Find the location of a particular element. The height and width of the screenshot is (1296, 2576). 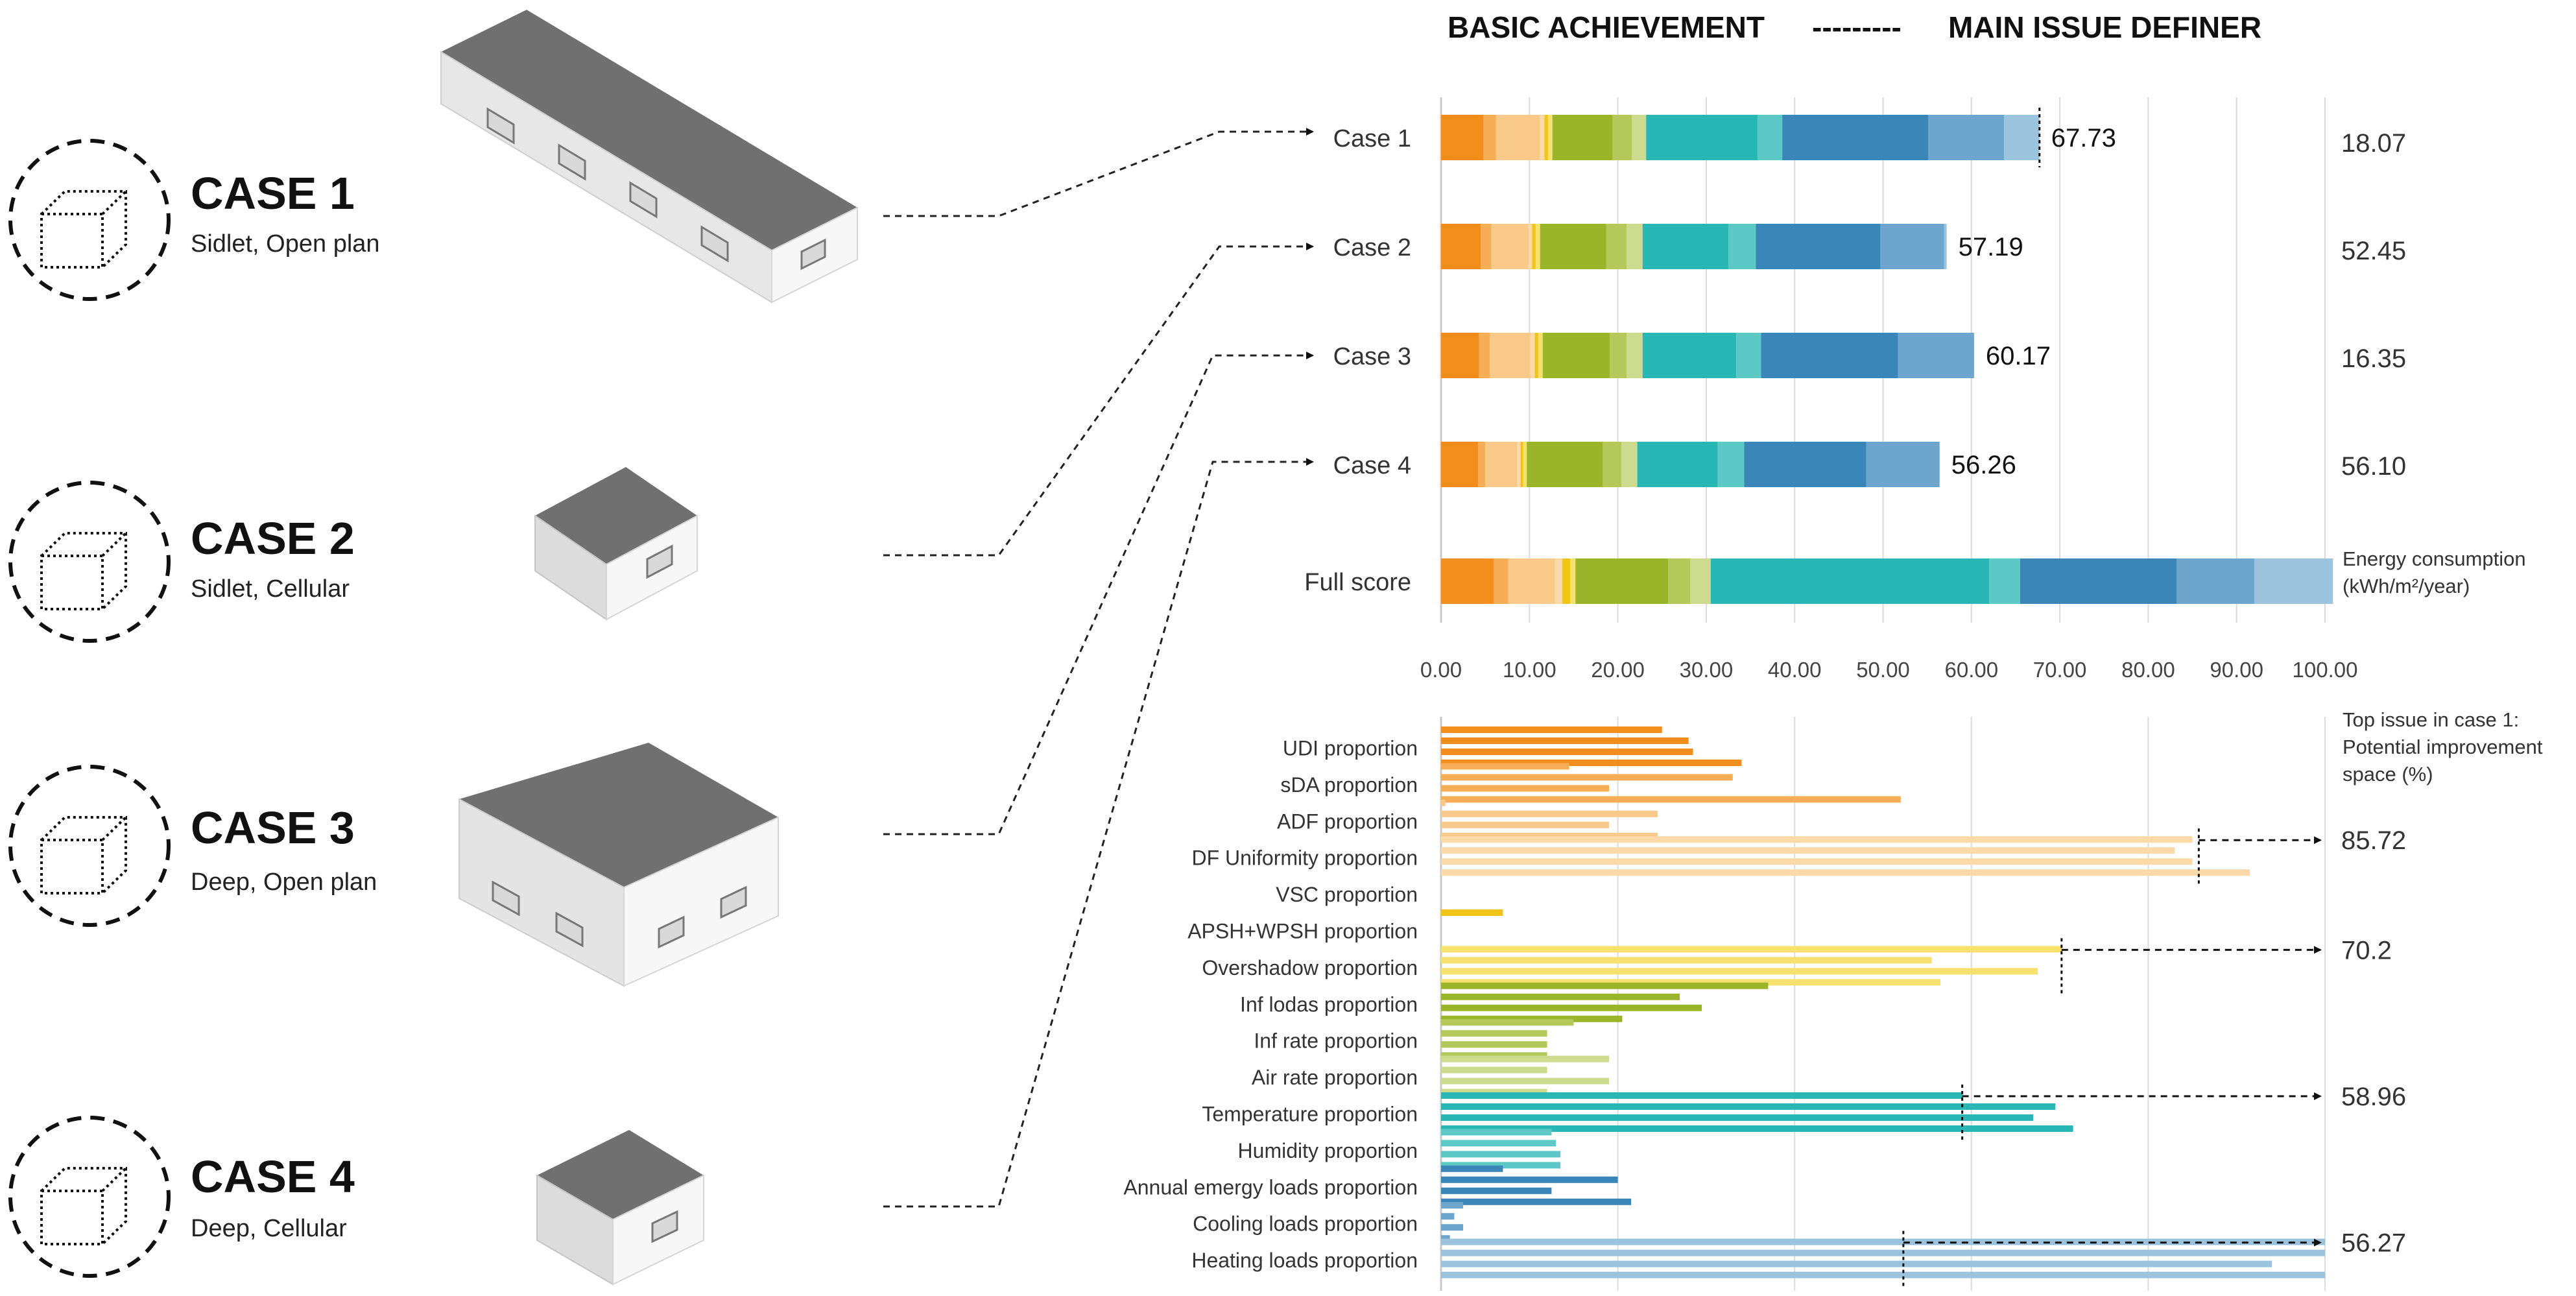

top-category-label: Case 3 is located at coordinates (1372, 357).